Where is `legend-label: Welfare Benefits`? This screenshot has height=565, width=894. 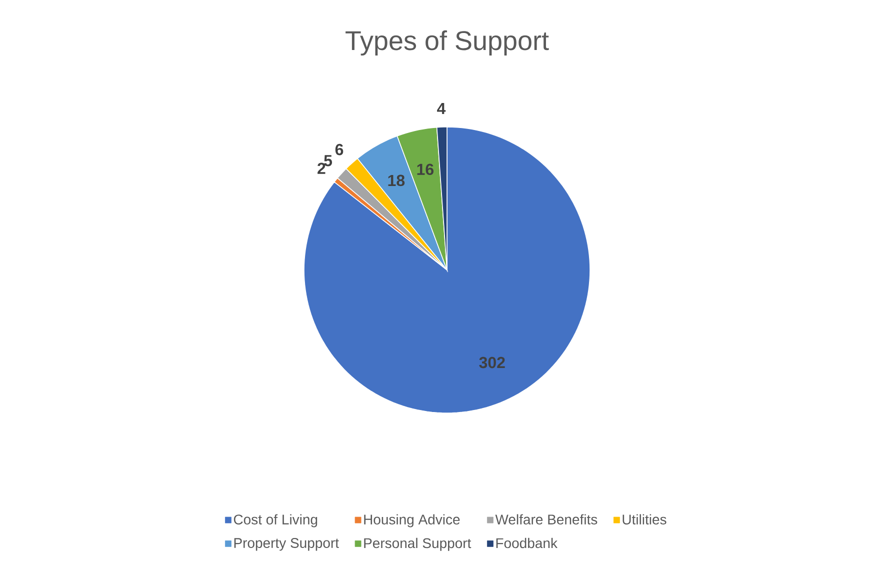 legend-label: Welfare Benefits is located at coordinates (546, 519).